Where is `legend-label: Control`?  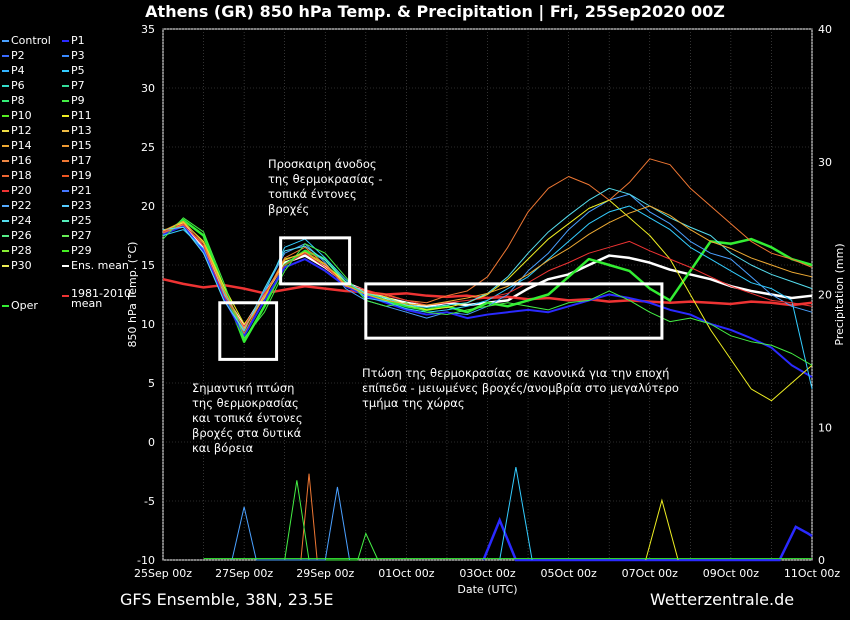
legend-label: Control is located at coordinates (31, 40).